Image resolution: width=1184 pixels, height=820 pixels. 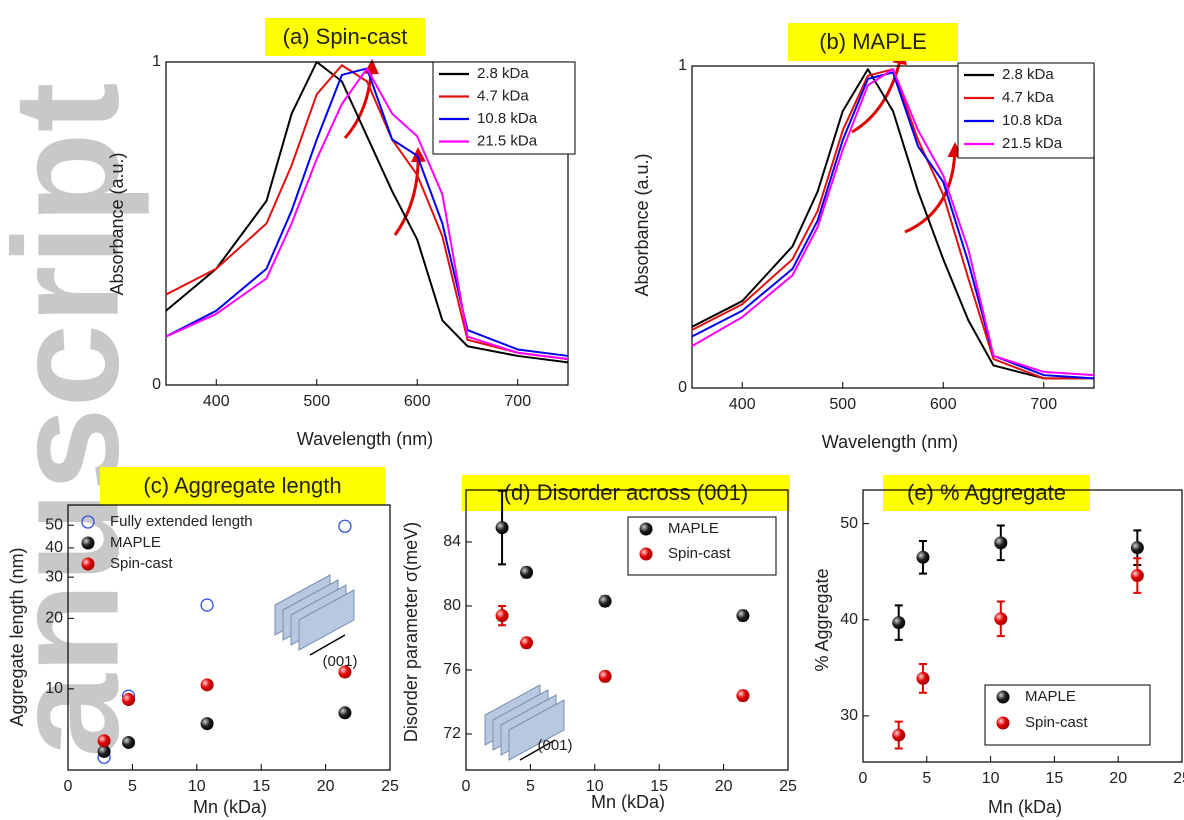 What do you see at coordinates (54, 524) in the screenshot?
I see `y-tick-label: 50` at bounding box center [54, 524].